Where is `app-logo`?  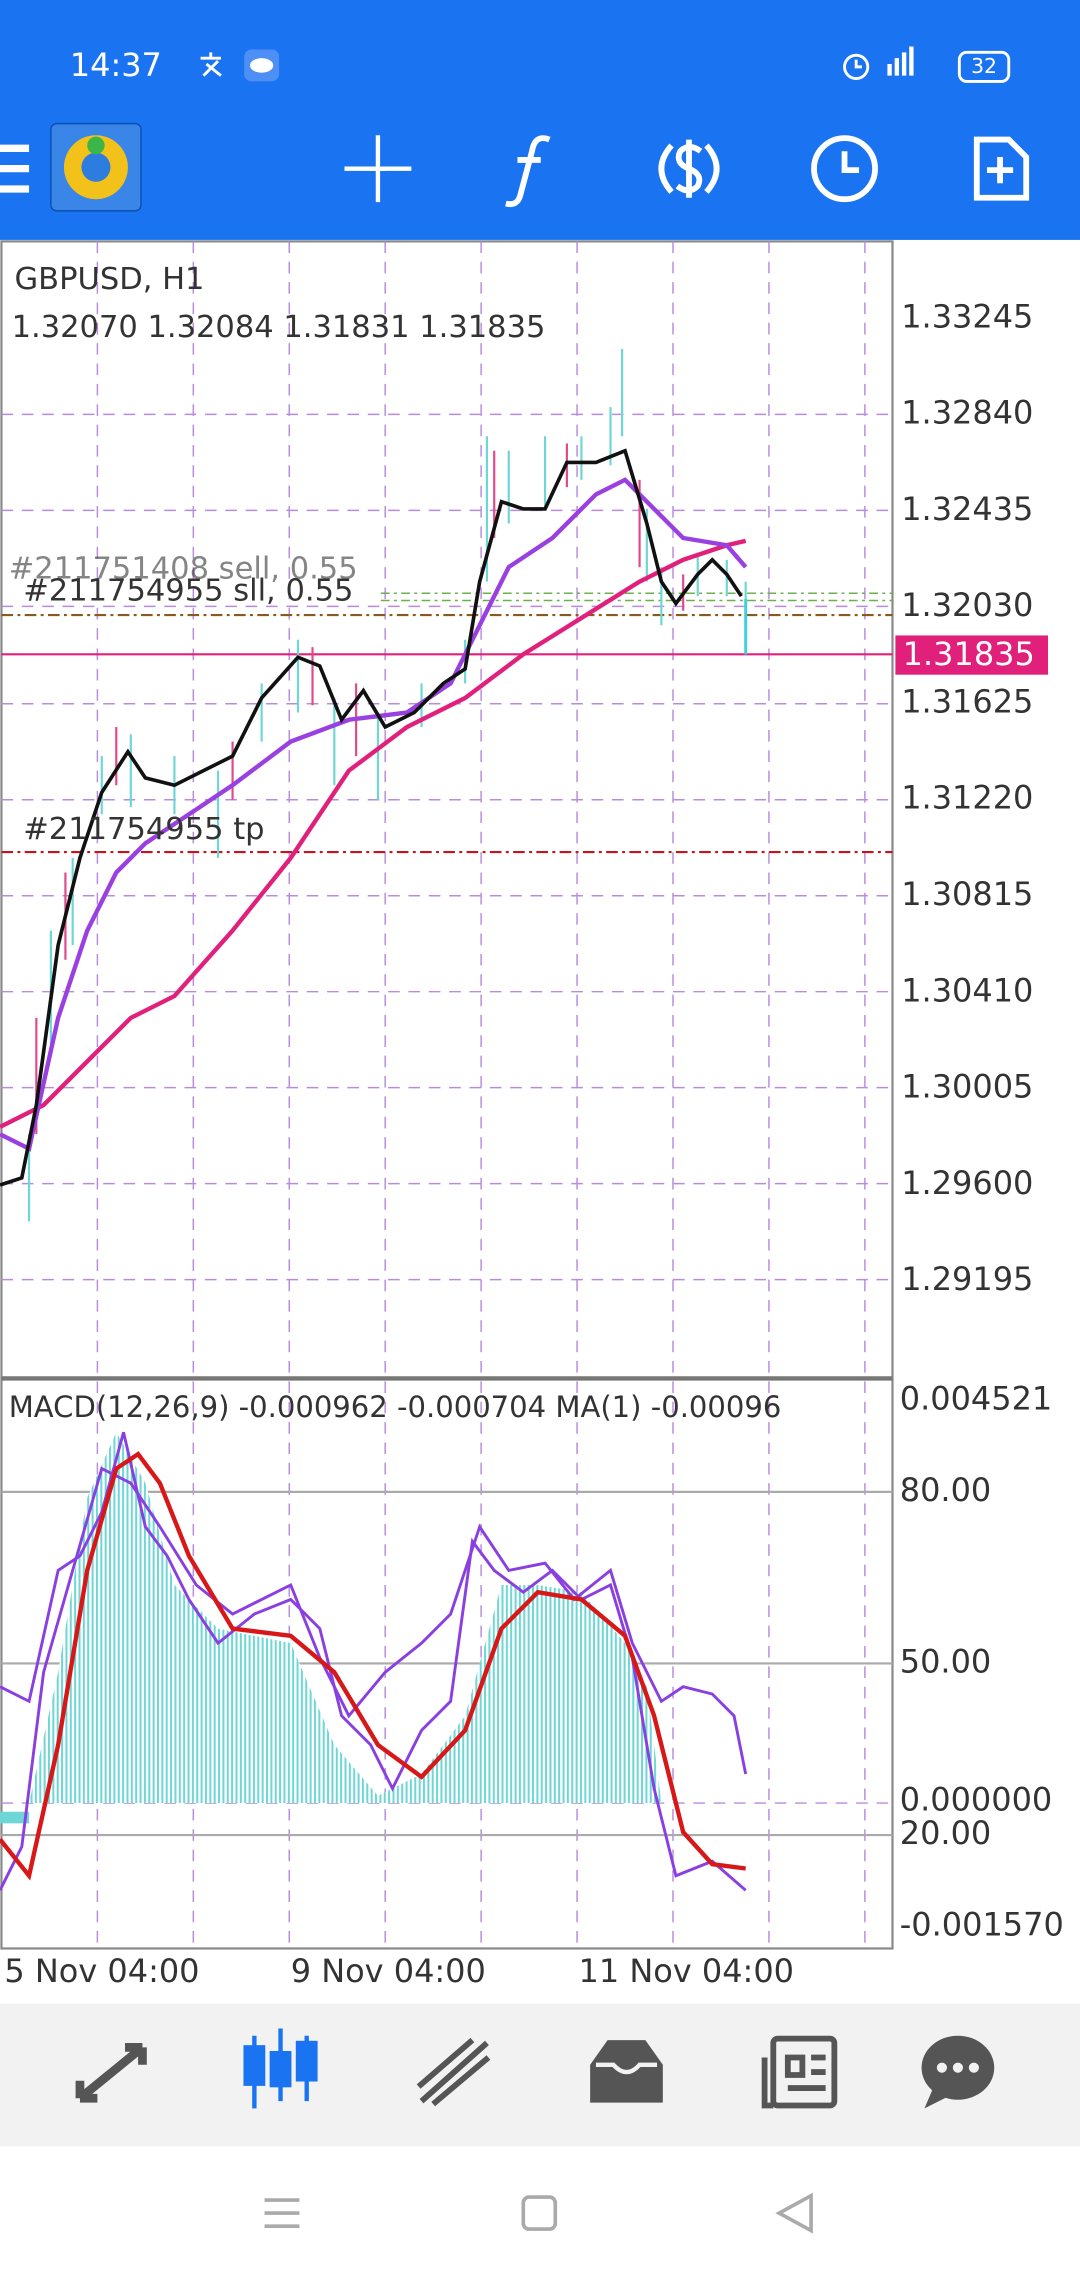
app-logo is located at coordinates (96, 167).